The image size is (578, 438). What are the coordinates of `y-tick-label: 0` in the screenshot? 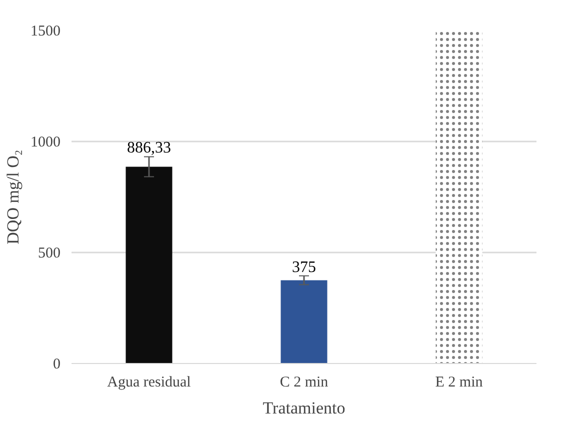 It's located at (56, 364).